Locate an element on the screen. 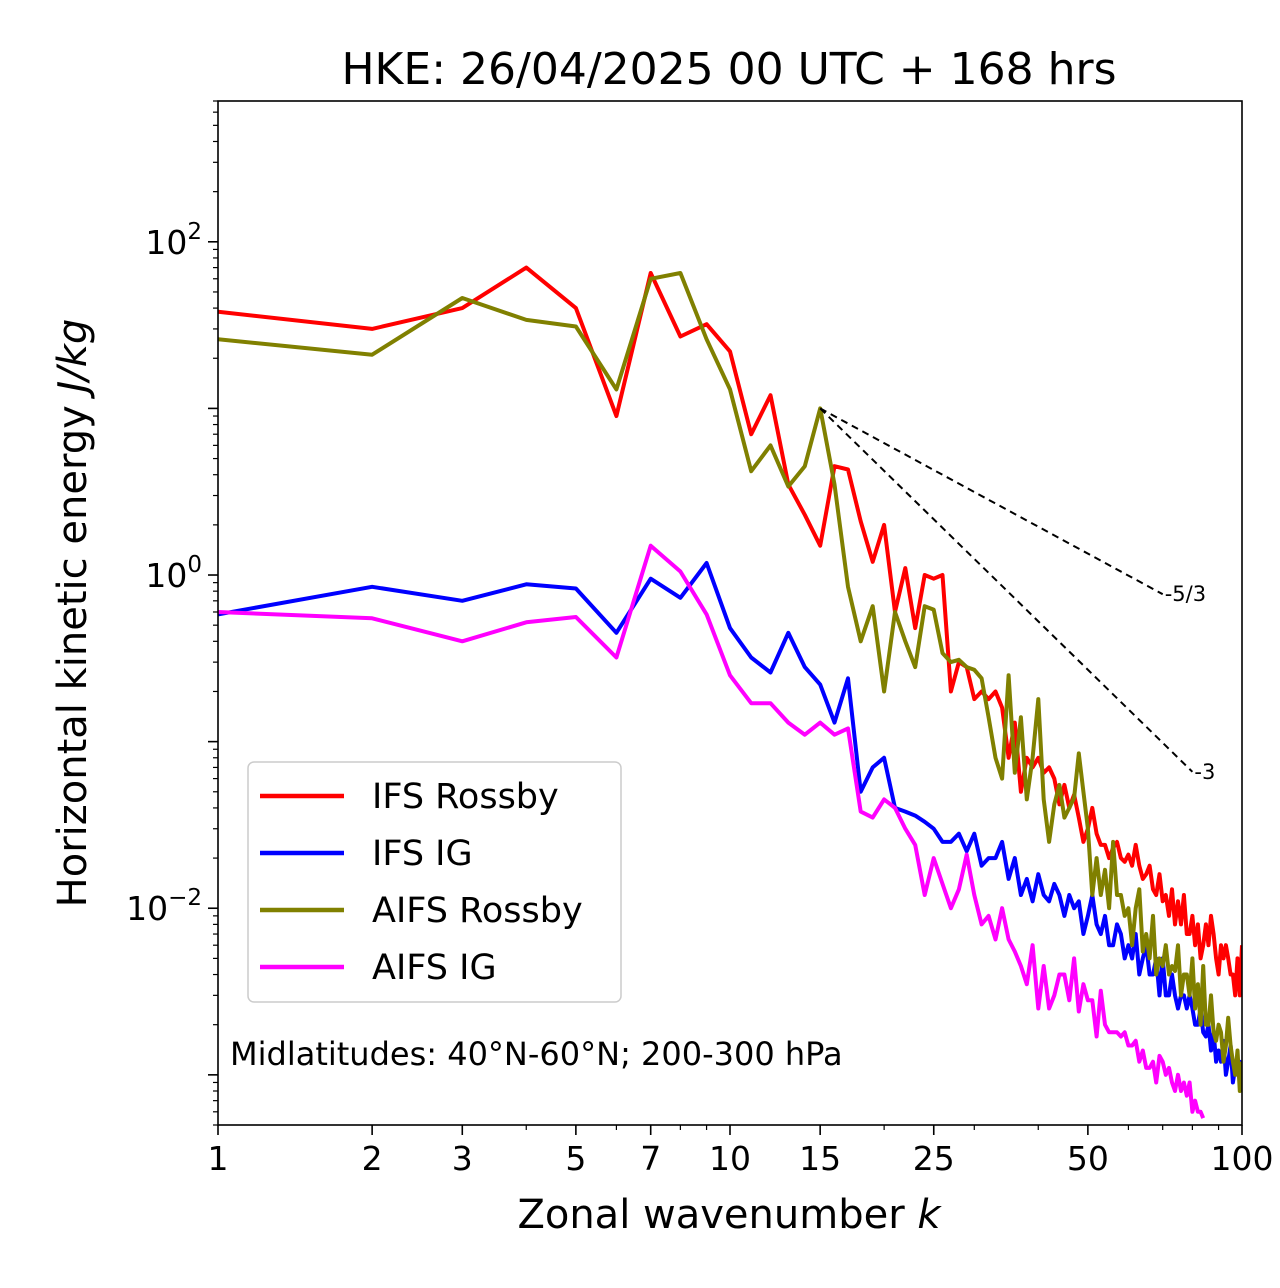 This screenshot has height=1288, width=1280. x-tick-label: 5 is located at coordinates (575, 1158).